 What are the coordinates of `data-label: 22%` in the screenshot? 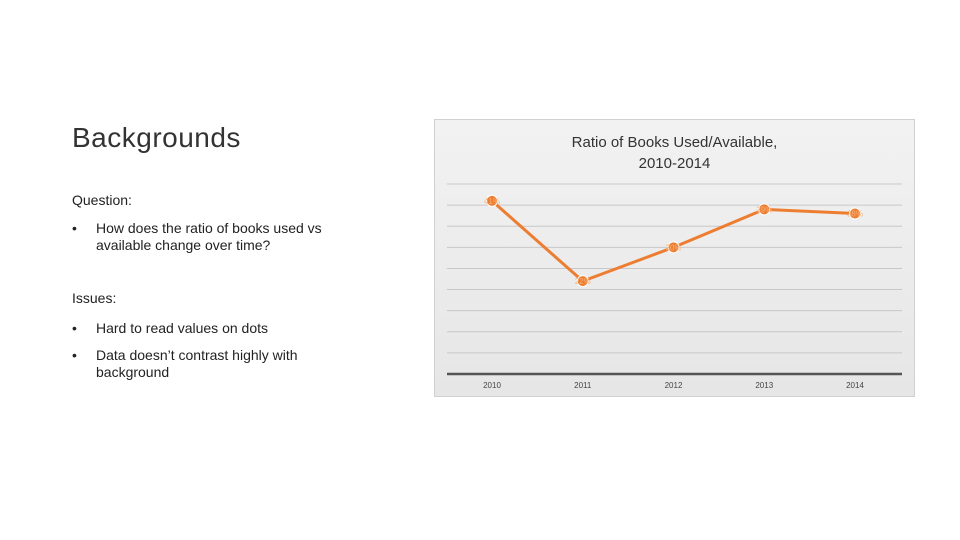 It's located at (583, 281).